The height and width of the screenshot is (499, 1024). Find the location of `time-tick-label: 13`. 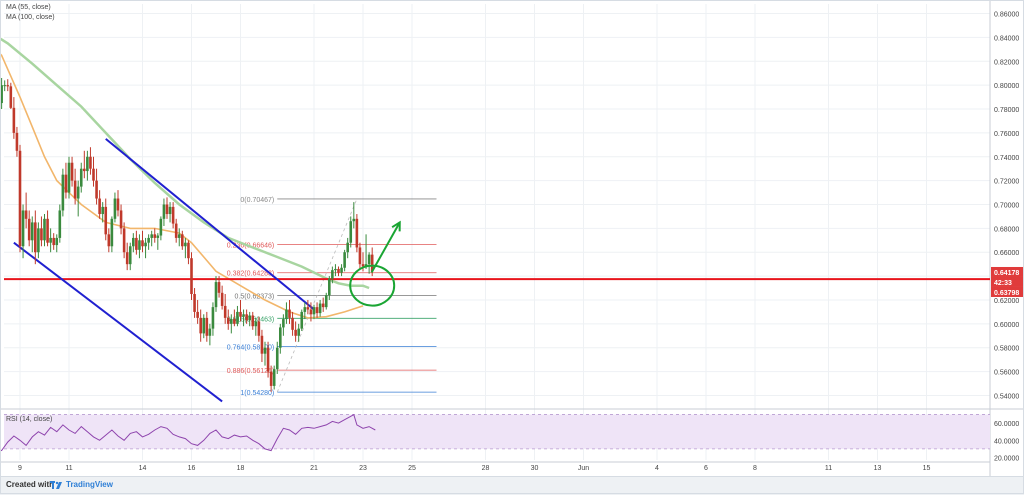

time-tick-label: 13 is located at coordinates (878, 468).